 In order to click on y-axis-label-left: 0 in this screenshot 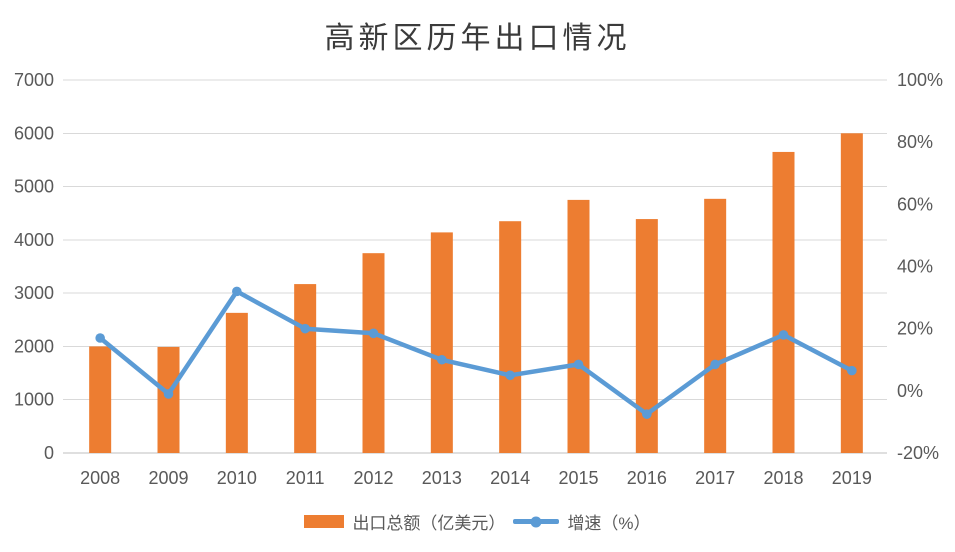, I will do `click(49, 453)`.